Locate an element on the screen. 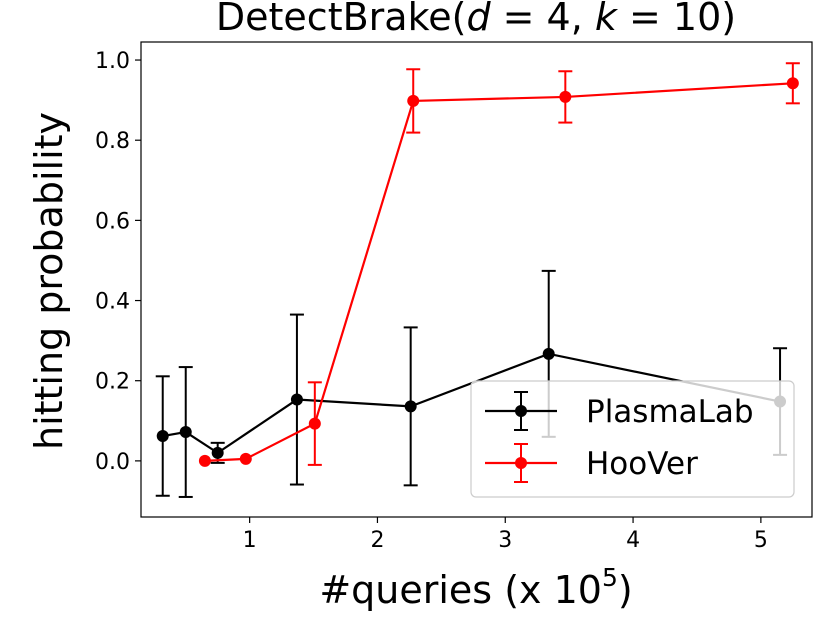 The image size is (830, 623). legend-entry: HooVer is located at coordinates (591, 463).